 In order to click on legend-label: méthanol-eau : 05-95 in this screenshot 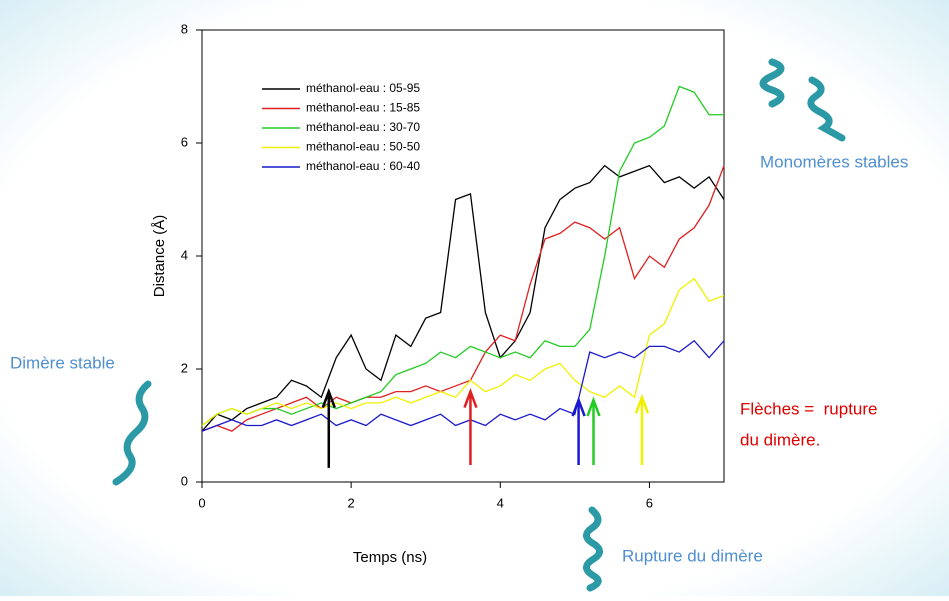, I will do `click(363, 88)`.